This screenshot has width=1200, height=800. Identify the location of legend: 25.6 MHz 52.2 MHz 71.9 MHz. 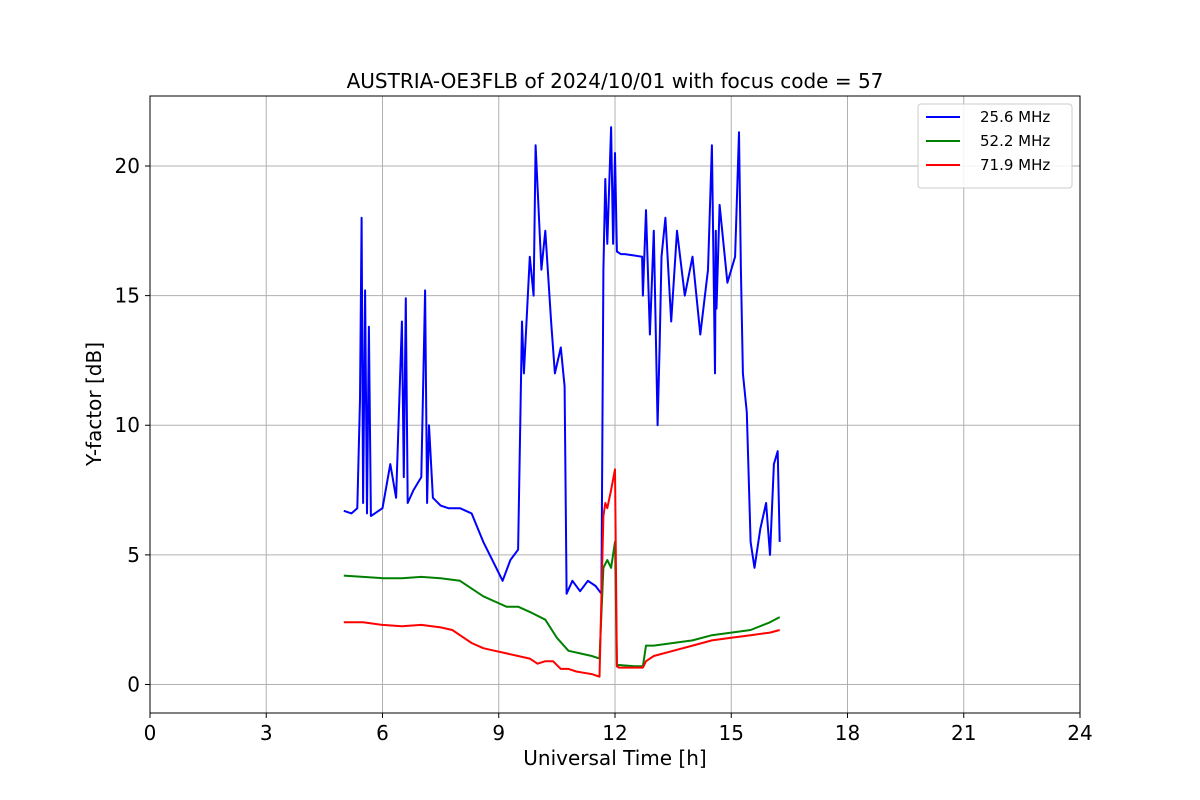
(995, 146).